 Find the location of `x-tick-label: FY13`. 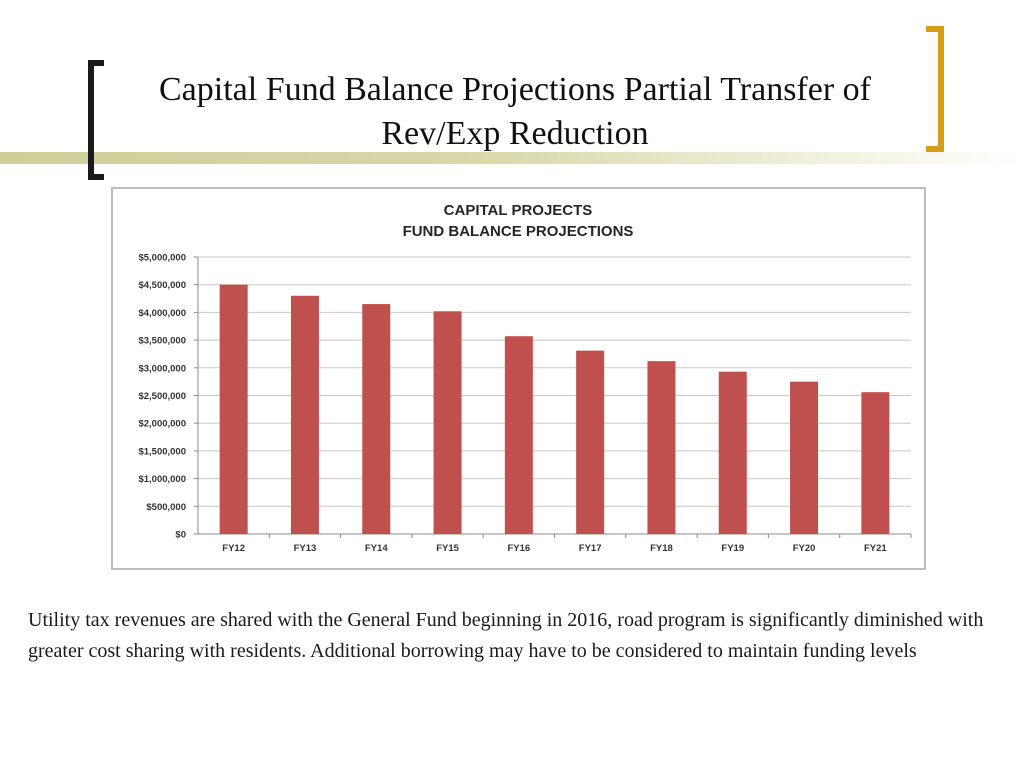

x-tick-label: FY13 is located at coordinates (305, 548).